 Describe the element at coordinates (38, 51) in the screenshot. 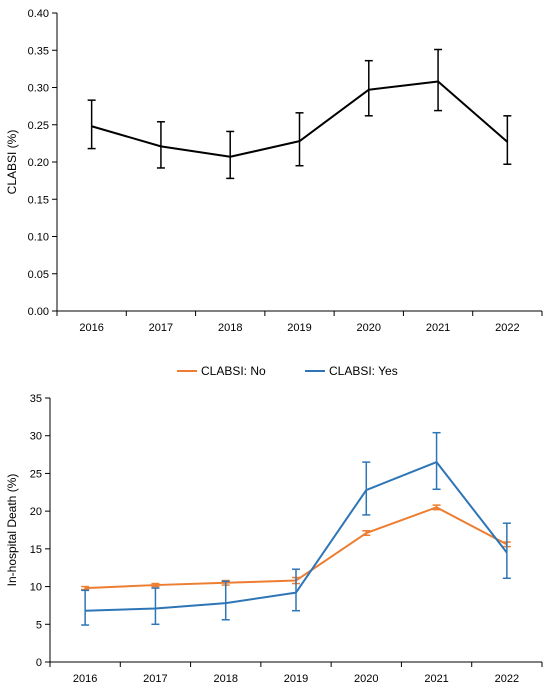

I see `y-tick-label: 0.35` at that location.